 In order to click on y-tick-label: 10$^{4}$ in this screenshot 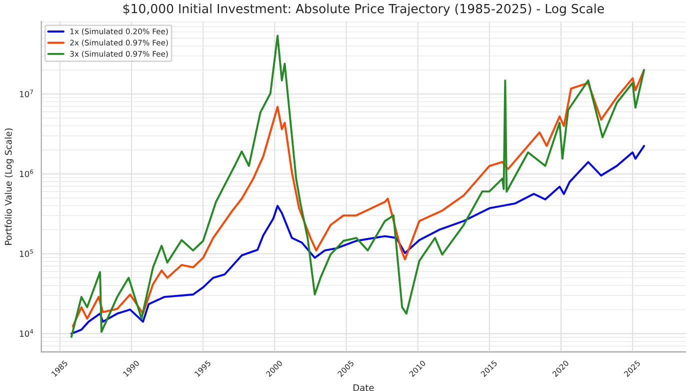, I will do `click(27, 333)`.